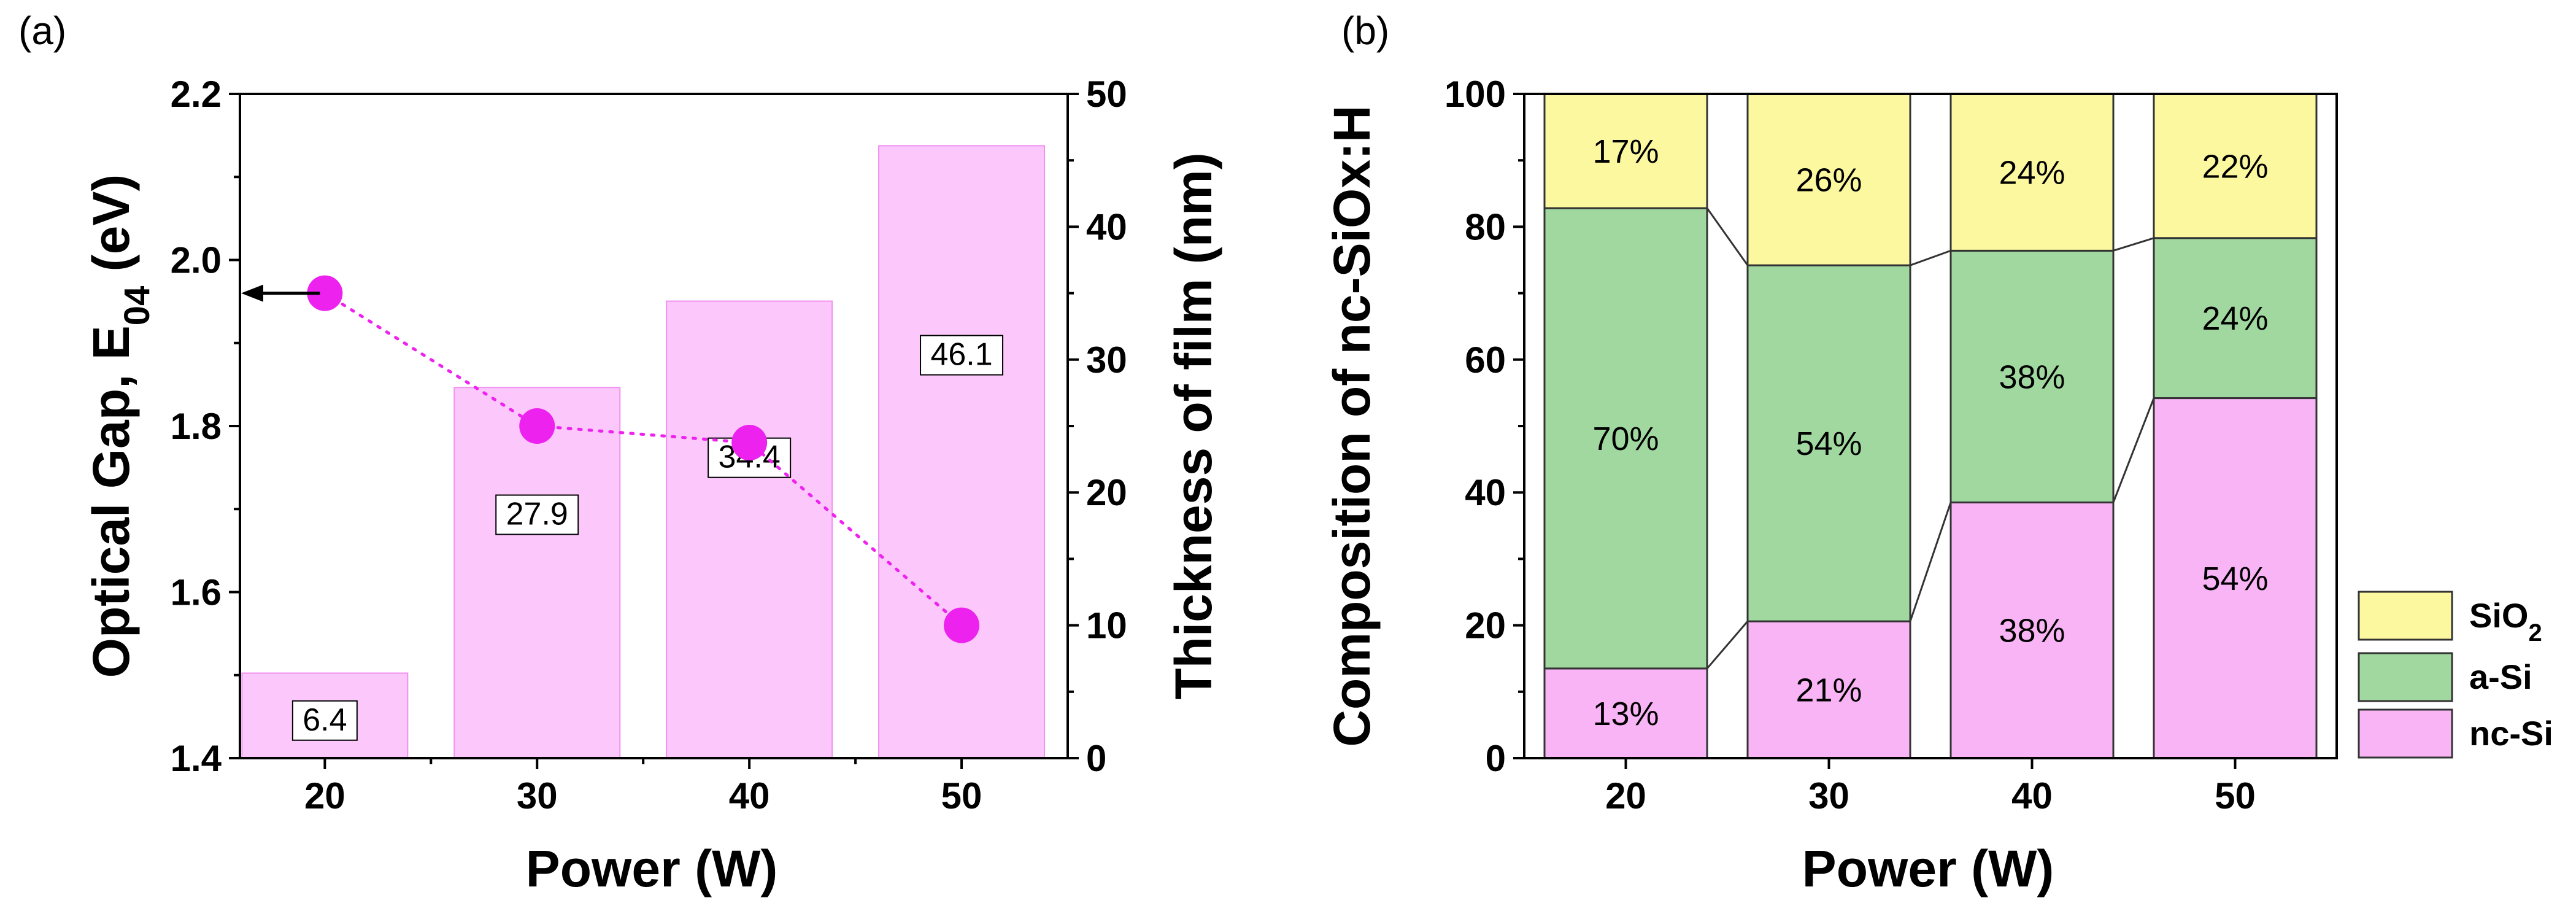  Describe the element at coordinates (2455, 675) in the screenshot. I see `legend: SiO2 a-Si nc-Si` at that location.